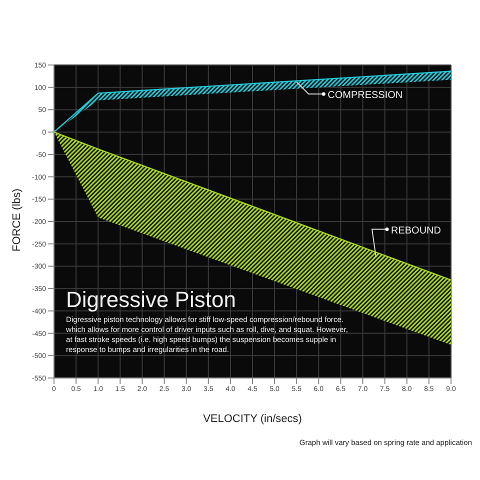 The width and height of the screenshot is (480, 480). I want to click on x-axis-title: VELOCITY (in/secs), so click(252, 419).